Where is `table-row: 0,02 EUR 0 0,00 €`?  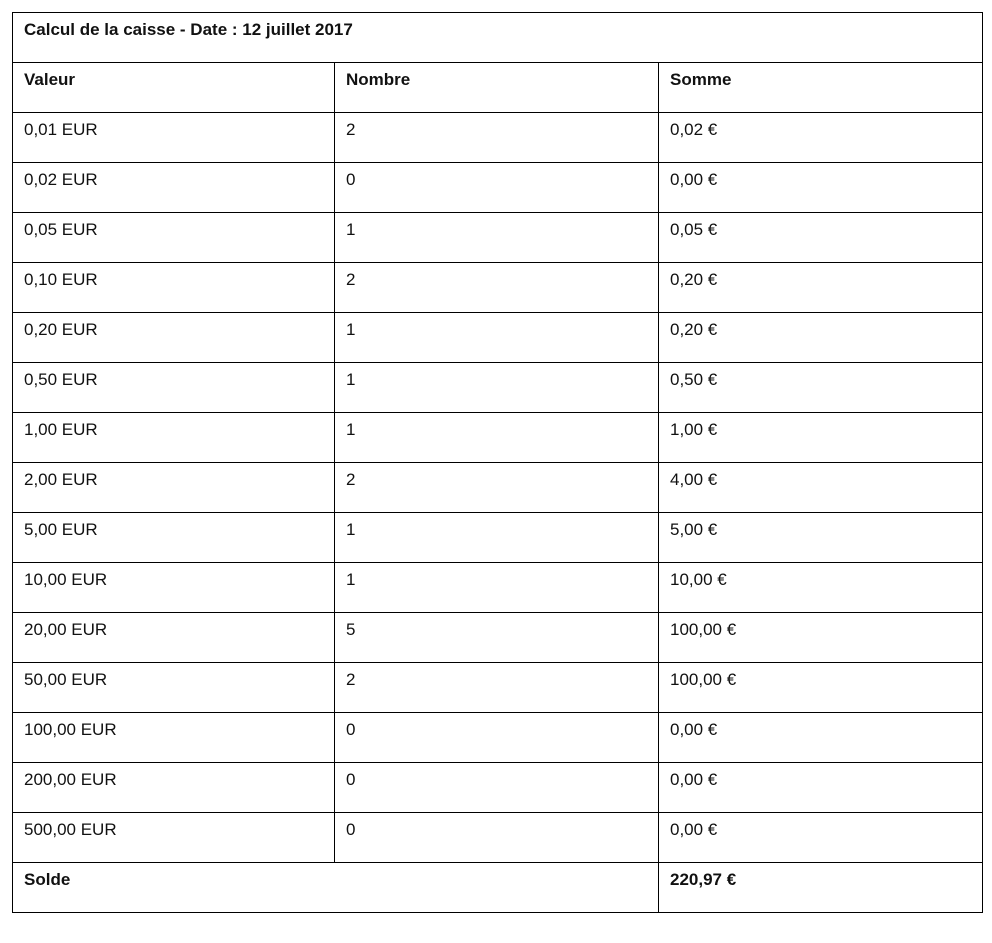 table-row: 0,02 EUR 0 0,00 € is located at coordinates (498, 187).